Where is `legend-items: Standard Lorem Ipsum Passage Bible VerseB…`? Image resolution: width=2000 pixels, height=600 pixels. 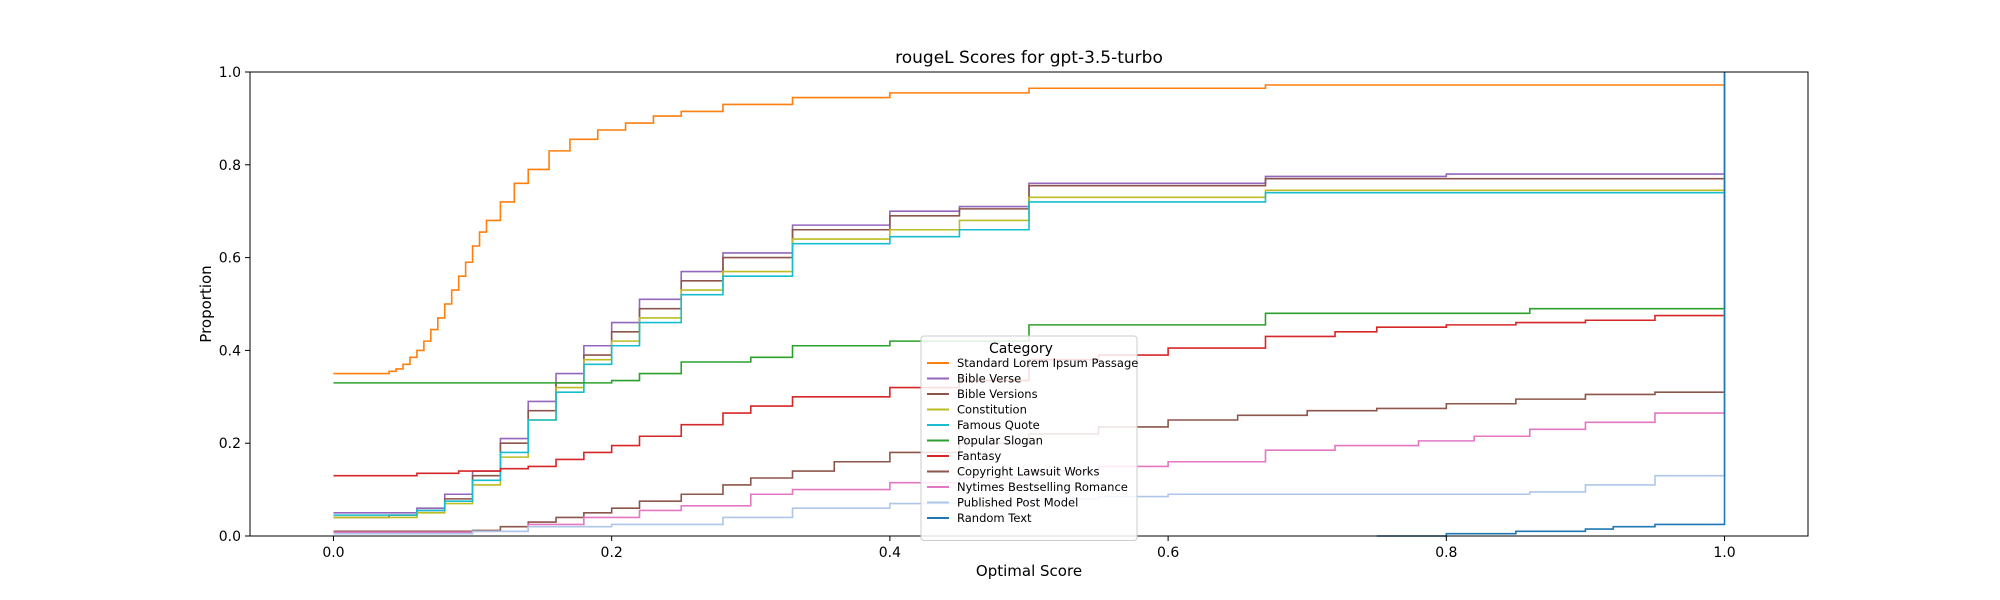 legend-items: Standard Lorem Ipsum Passage Bible VerseB… is located at coordinates (1032, 440).